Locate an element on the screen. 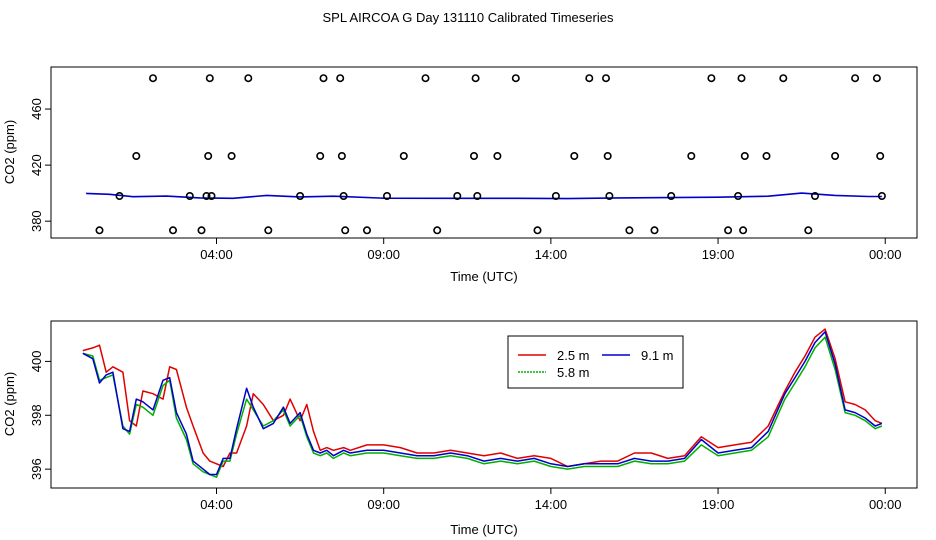  p2-x-tick-label: 14:00 is located at coordinates (551, 504).